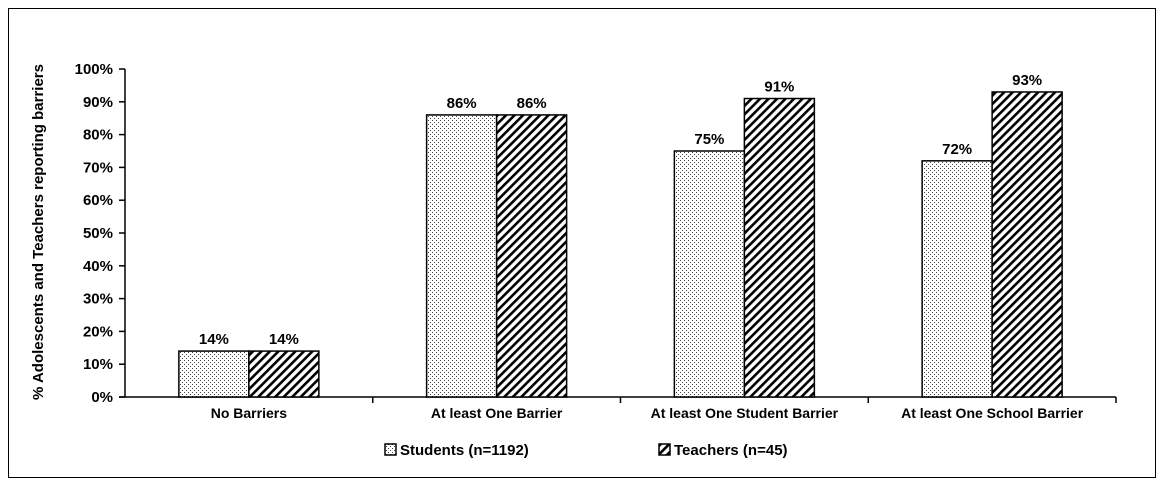 Image resolution: width=1165 pixels, height=488 pixels. What do you see at coordinates (586, 450) in the screenshot?
I see `legend: Students (n=1192) Teachers (n=45)` at bounding box center [586, 450].